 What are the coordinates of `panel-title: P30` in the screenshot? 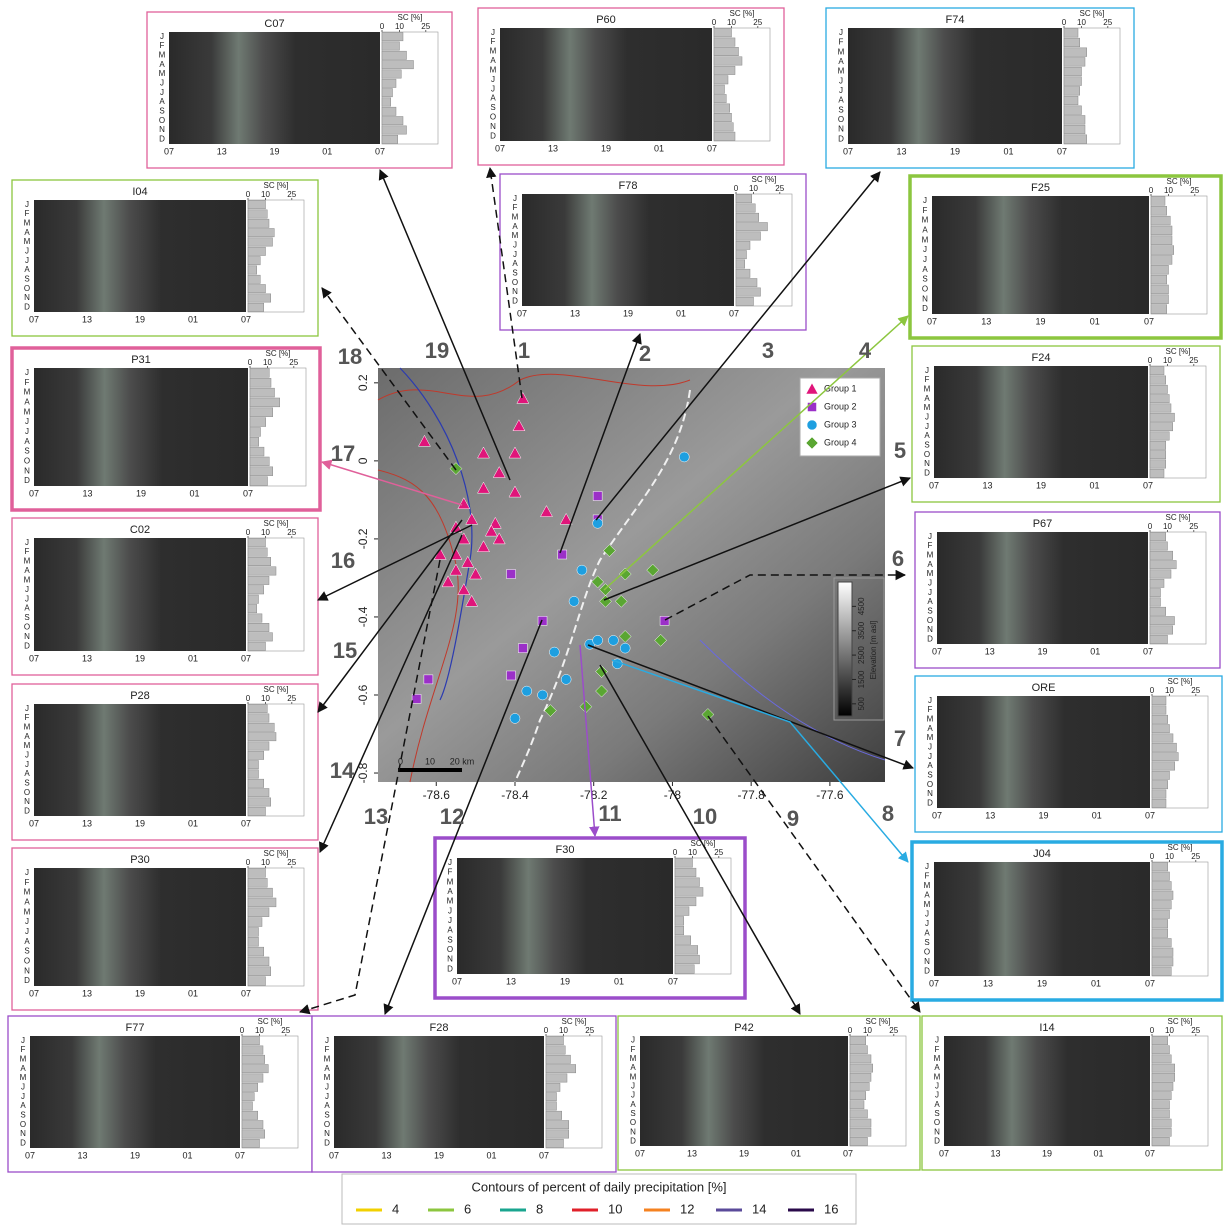 It's located at (140, 860).